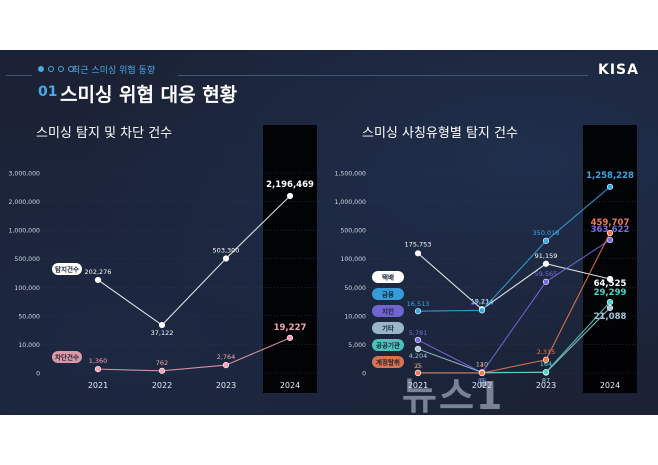 The height and width of the screenshot is (465, 658). What do you see at coordinates (546, 233) in the screenshot?
I see `data-label: 350,018` at bounding box center [546, 233].